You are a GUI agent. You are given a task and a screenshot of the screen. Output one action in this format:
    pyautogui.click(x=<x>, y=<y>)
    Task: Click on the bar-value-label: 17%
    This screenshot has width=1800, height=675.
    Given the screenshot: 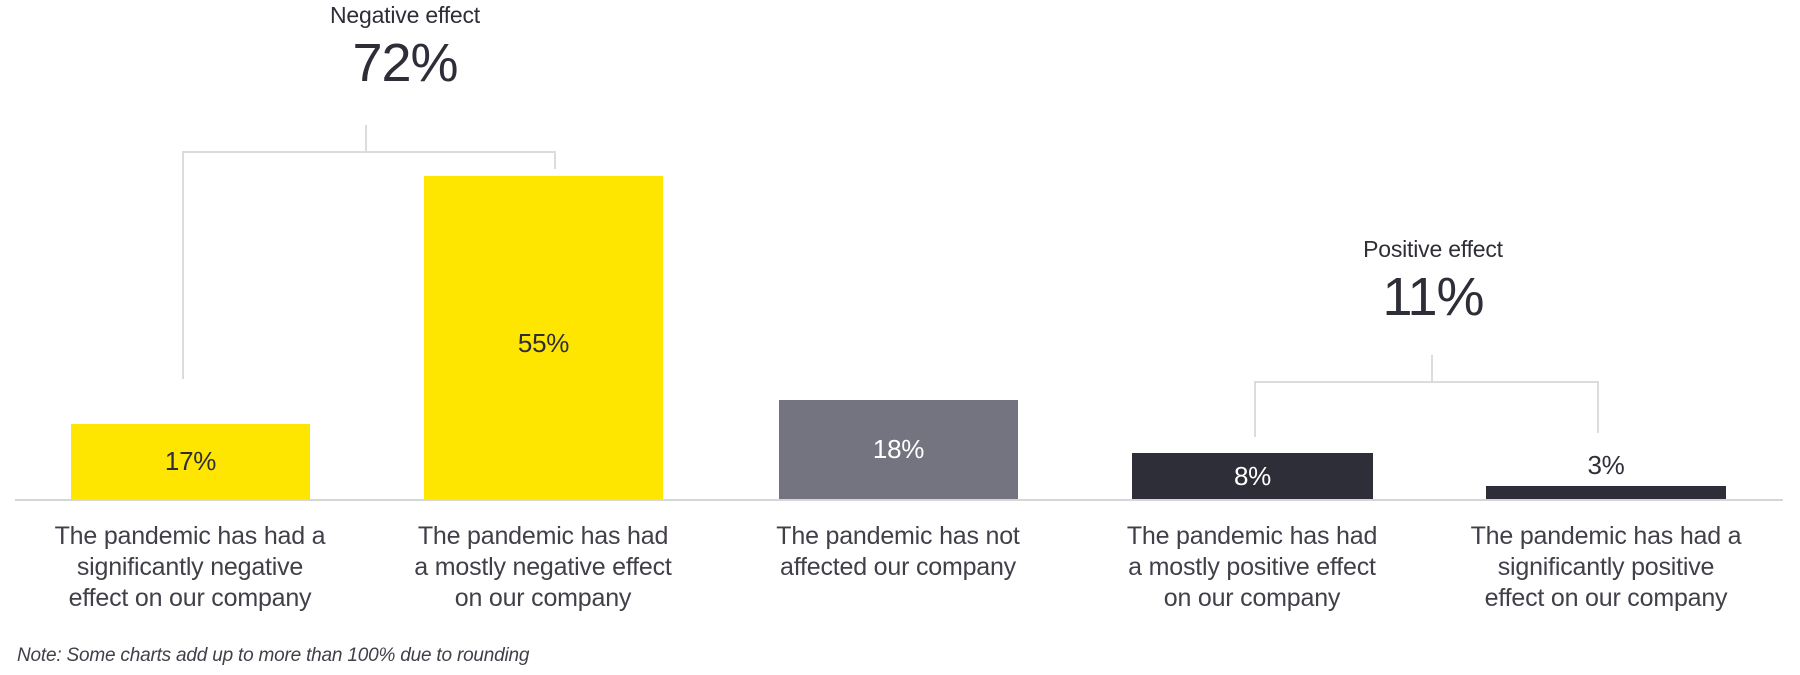 What is the action you would take?
    pyautogui.click(x=190, y=461)
    